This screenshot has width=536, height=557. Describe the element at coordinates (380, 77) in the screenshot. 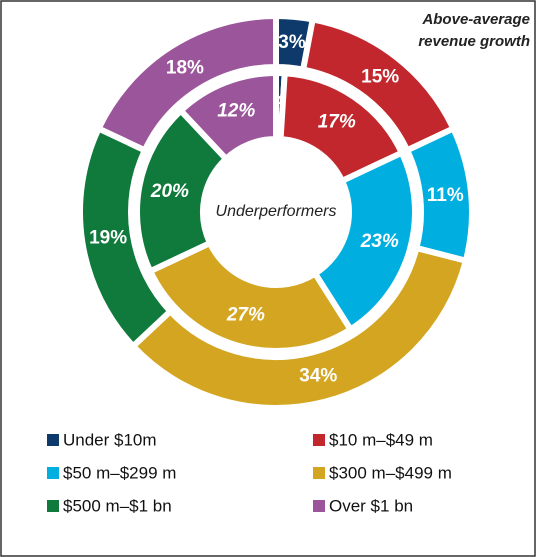

I see `value-label: 15%` at that location.